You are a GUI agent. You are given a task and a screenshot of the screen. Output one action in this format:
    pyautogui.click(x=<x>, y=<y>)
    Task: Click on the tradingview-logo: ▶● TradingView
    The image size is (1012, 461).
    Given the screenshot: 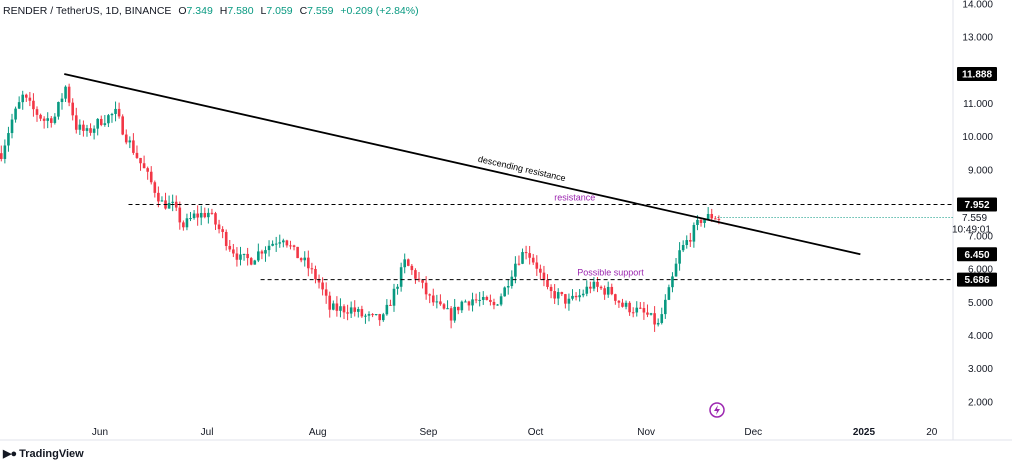 What is the action you would take?
    pyautogui.click(x=43, y=454)
    